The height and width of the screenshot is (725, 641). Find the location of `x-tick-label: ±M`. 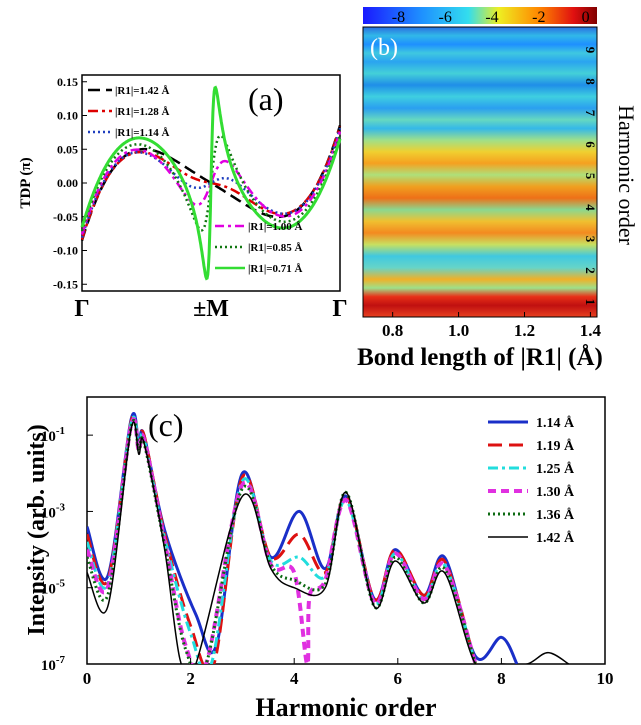

x-tick-label: ±M is located at coordinates (211, 309).